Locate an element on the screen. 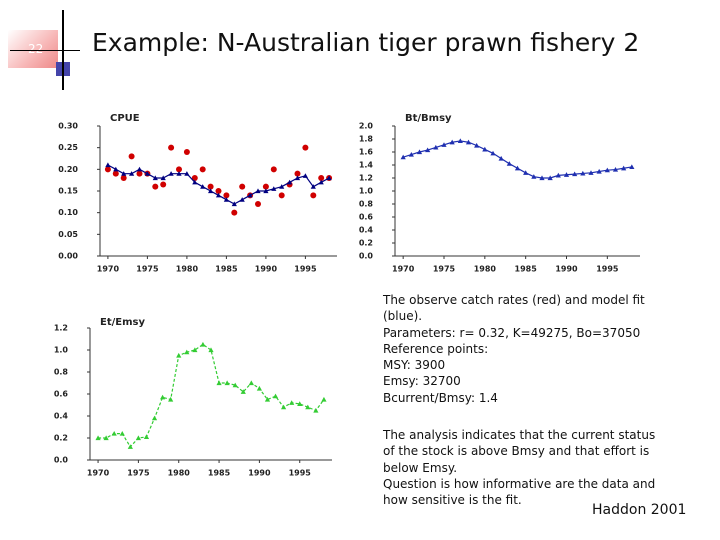  y-tick-label: 0.0 is located at coordinates (61, 460).